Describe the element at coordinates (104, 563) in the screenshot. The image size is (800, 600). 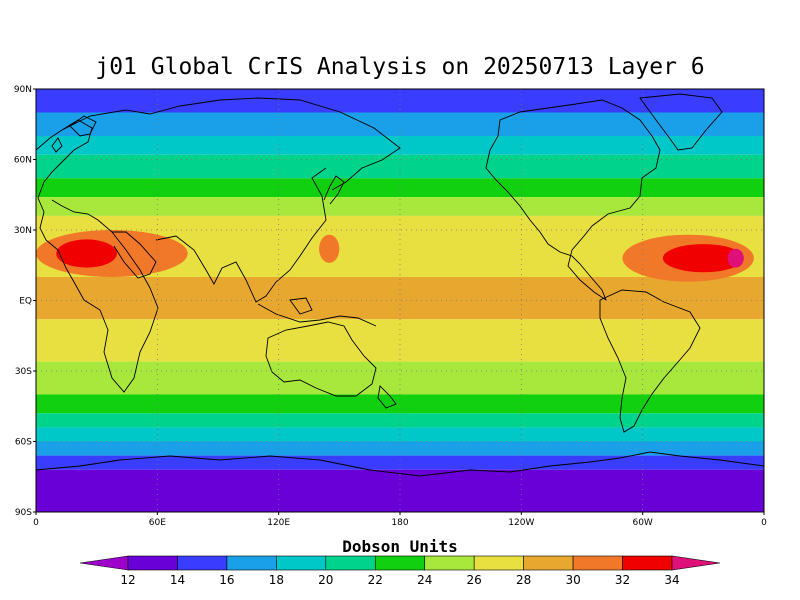
I see `colorbar-low-arrow` at that location.